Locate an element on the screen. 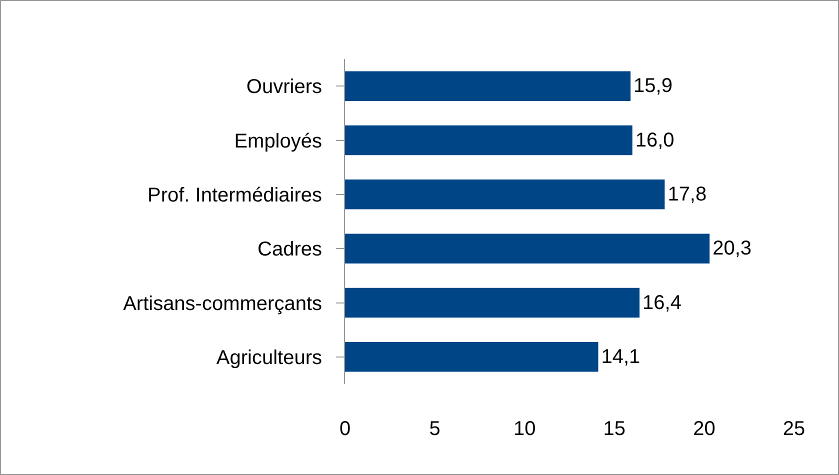  x-tick-label: 5 is located at coordinates (434, 429).